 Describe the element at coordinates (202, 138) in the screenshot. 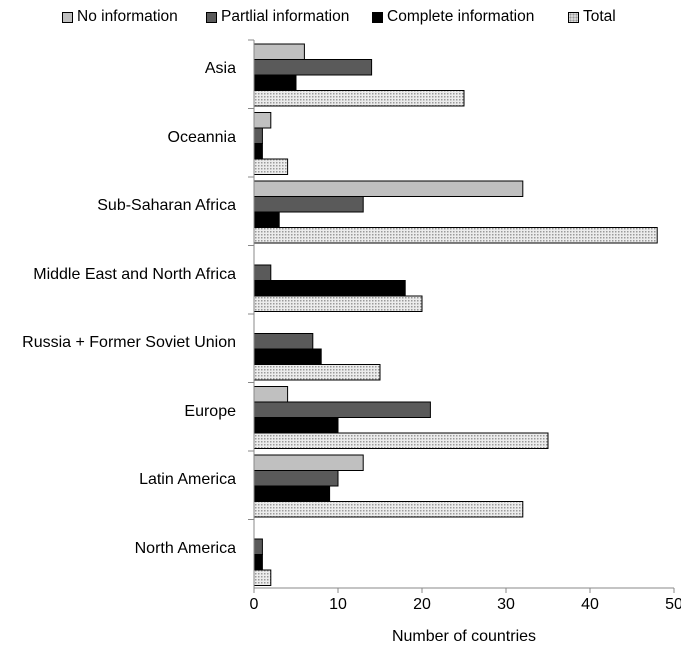

I see `category-label: Oceannia` at that location.